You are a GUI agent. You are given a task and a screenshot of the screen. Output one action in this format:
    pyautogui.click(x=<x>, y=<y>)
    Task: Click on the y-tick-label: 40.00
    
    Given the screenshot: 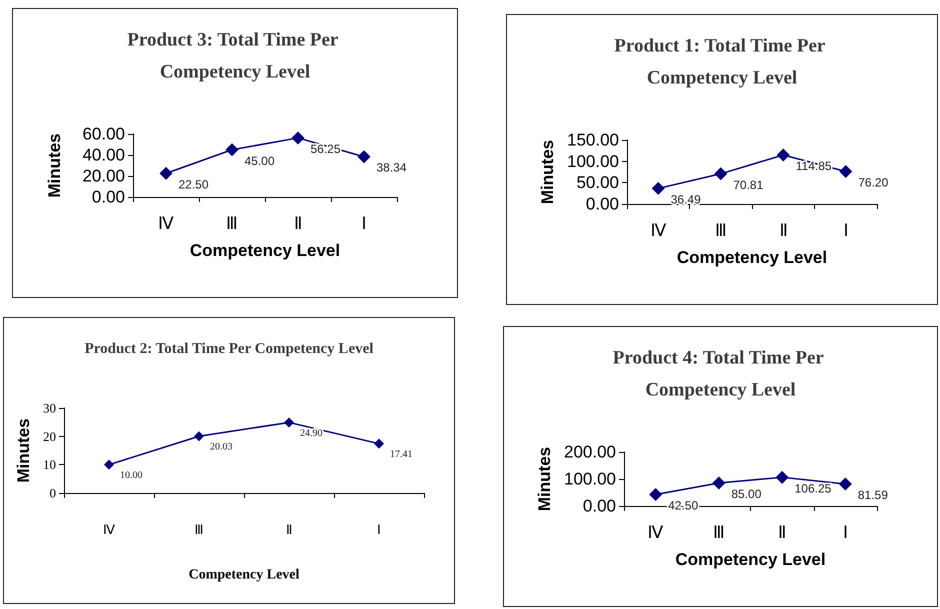 What is the action you would take?
    pyautogui.click(x=103, y=155)
    